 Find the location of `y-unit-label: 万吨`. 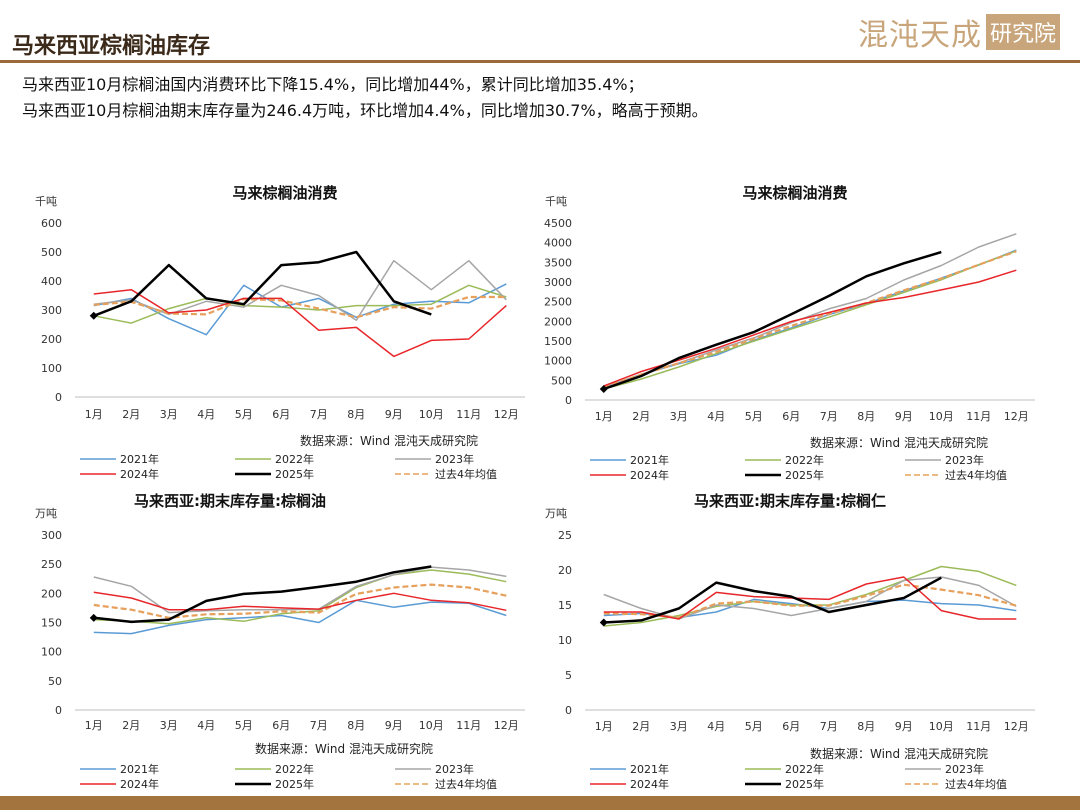

y-unit-label: 万吨 is located at coordinates (556, 513).